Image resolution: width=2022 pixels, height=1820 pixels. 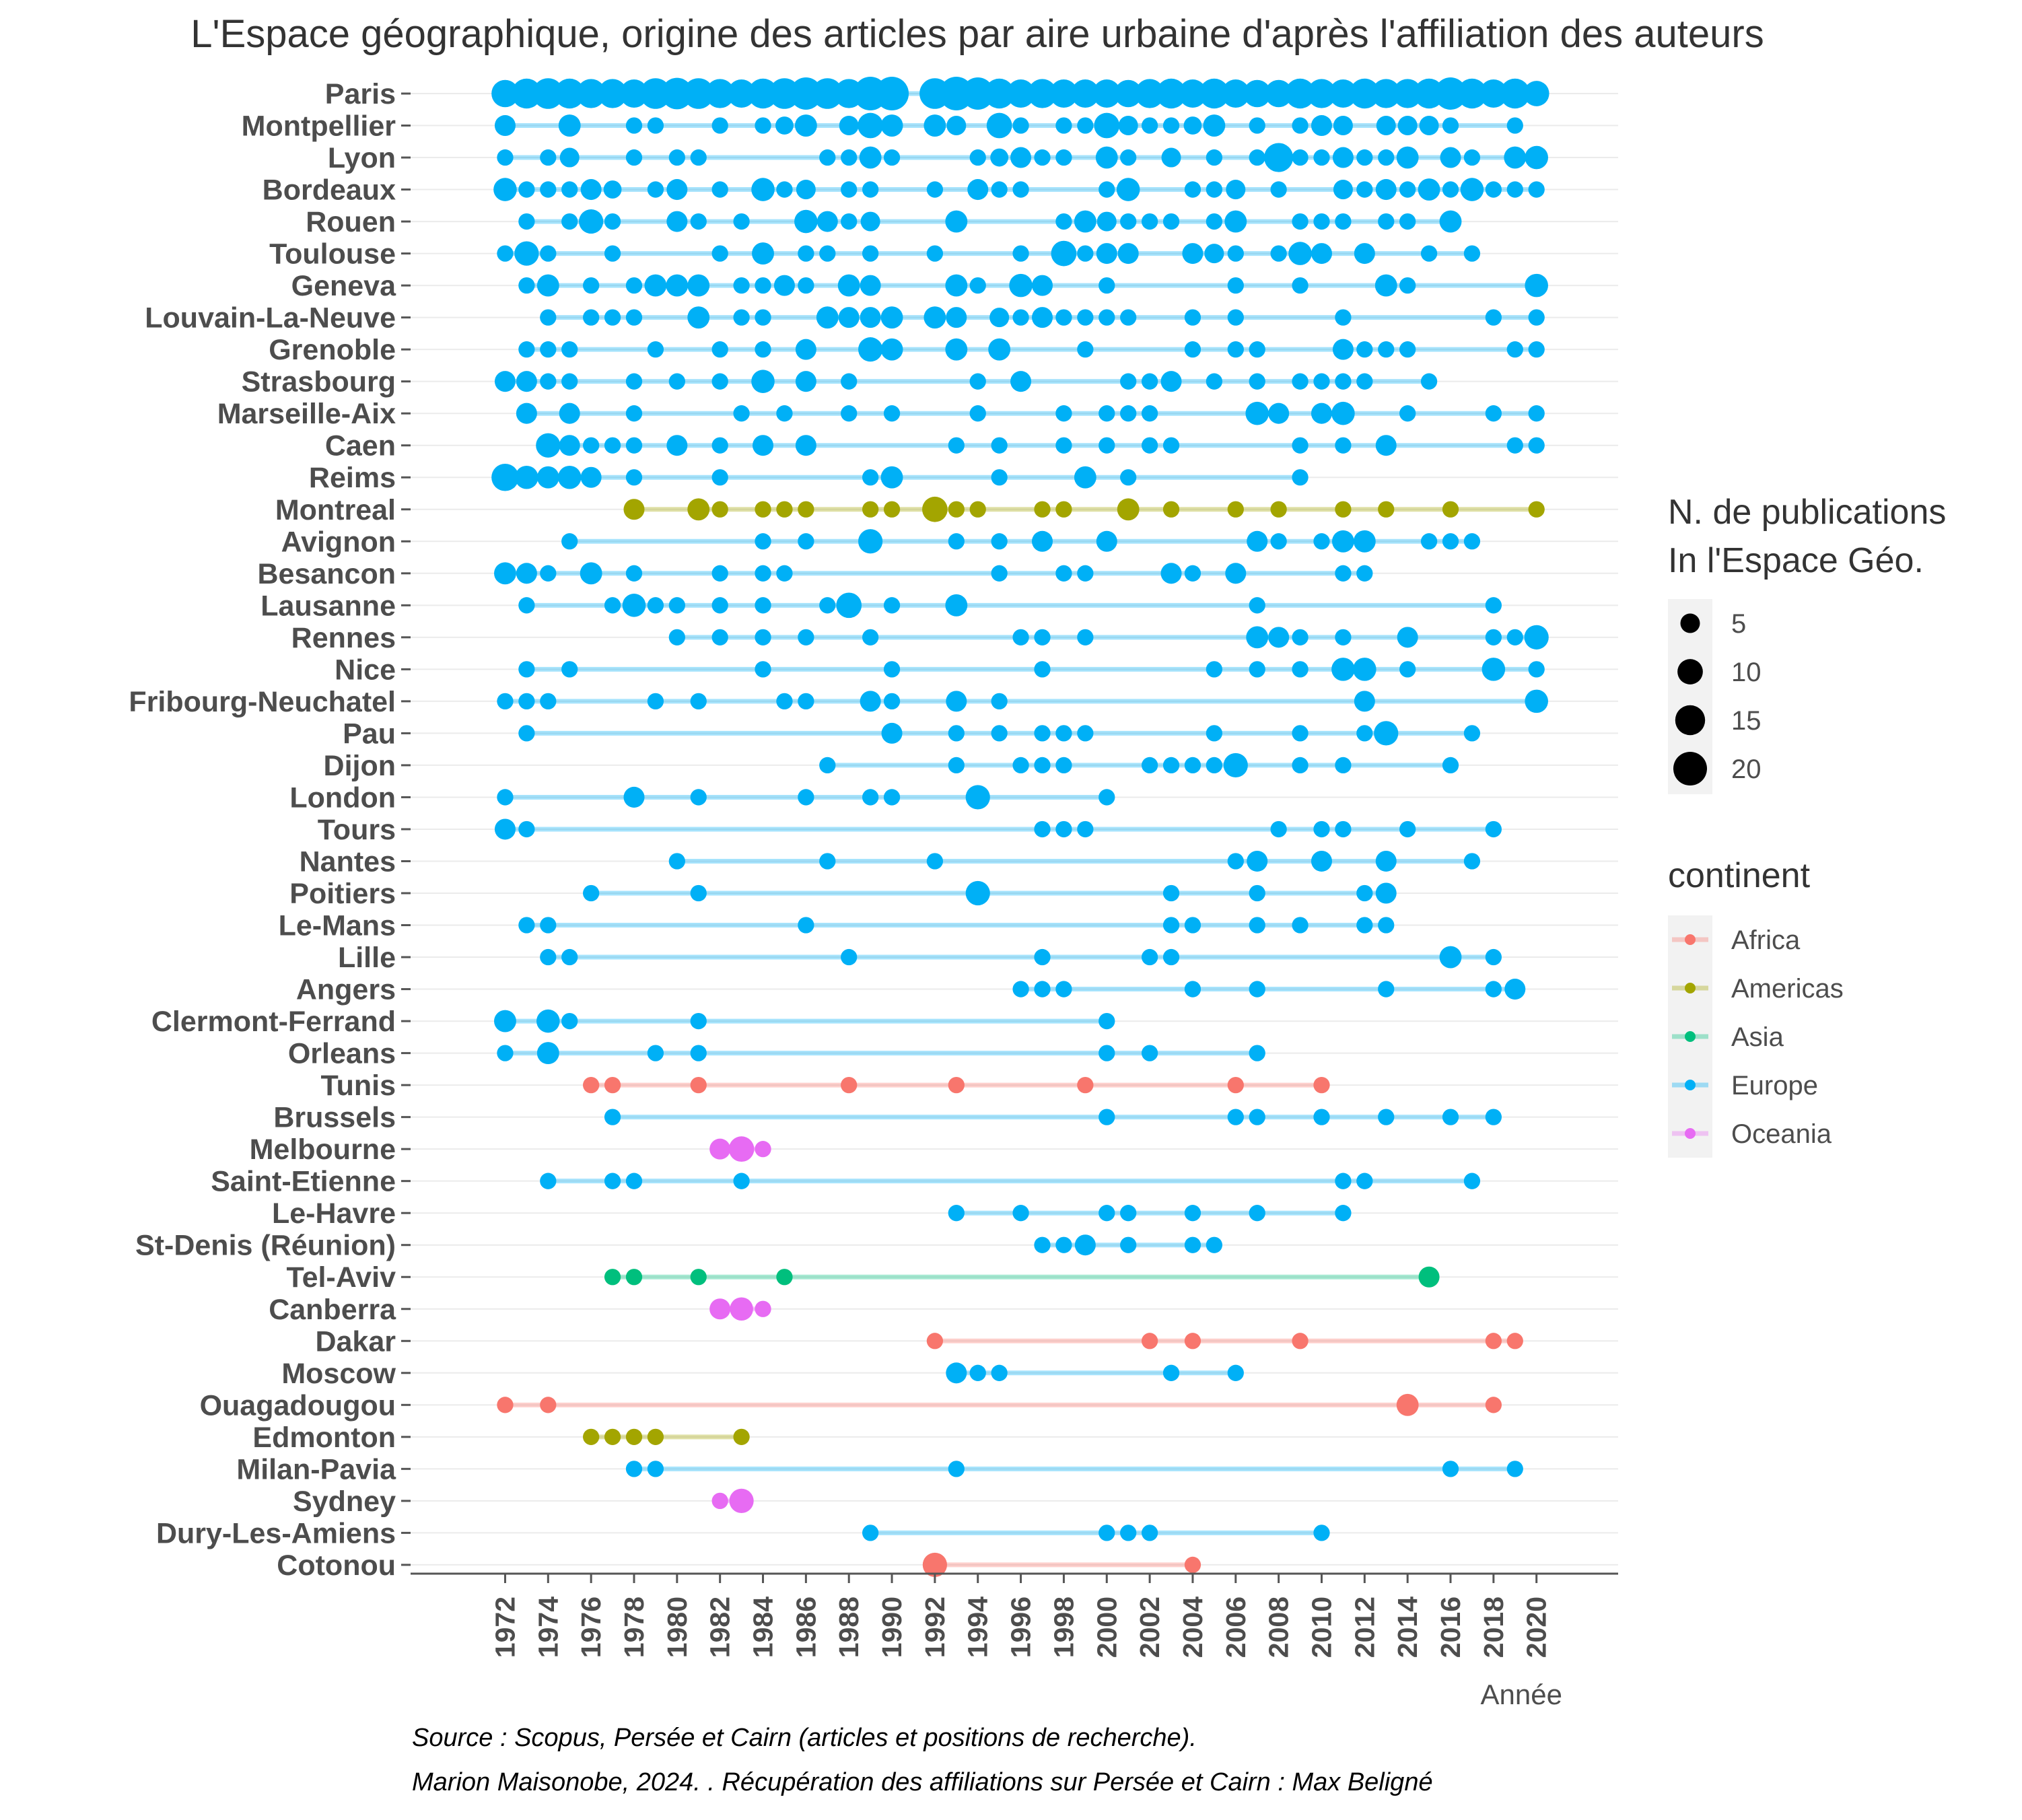 What do you see at coordinates (763, 637) in the screenshot?
I see `point-rennes-1984` at bounding box center [763, 637].